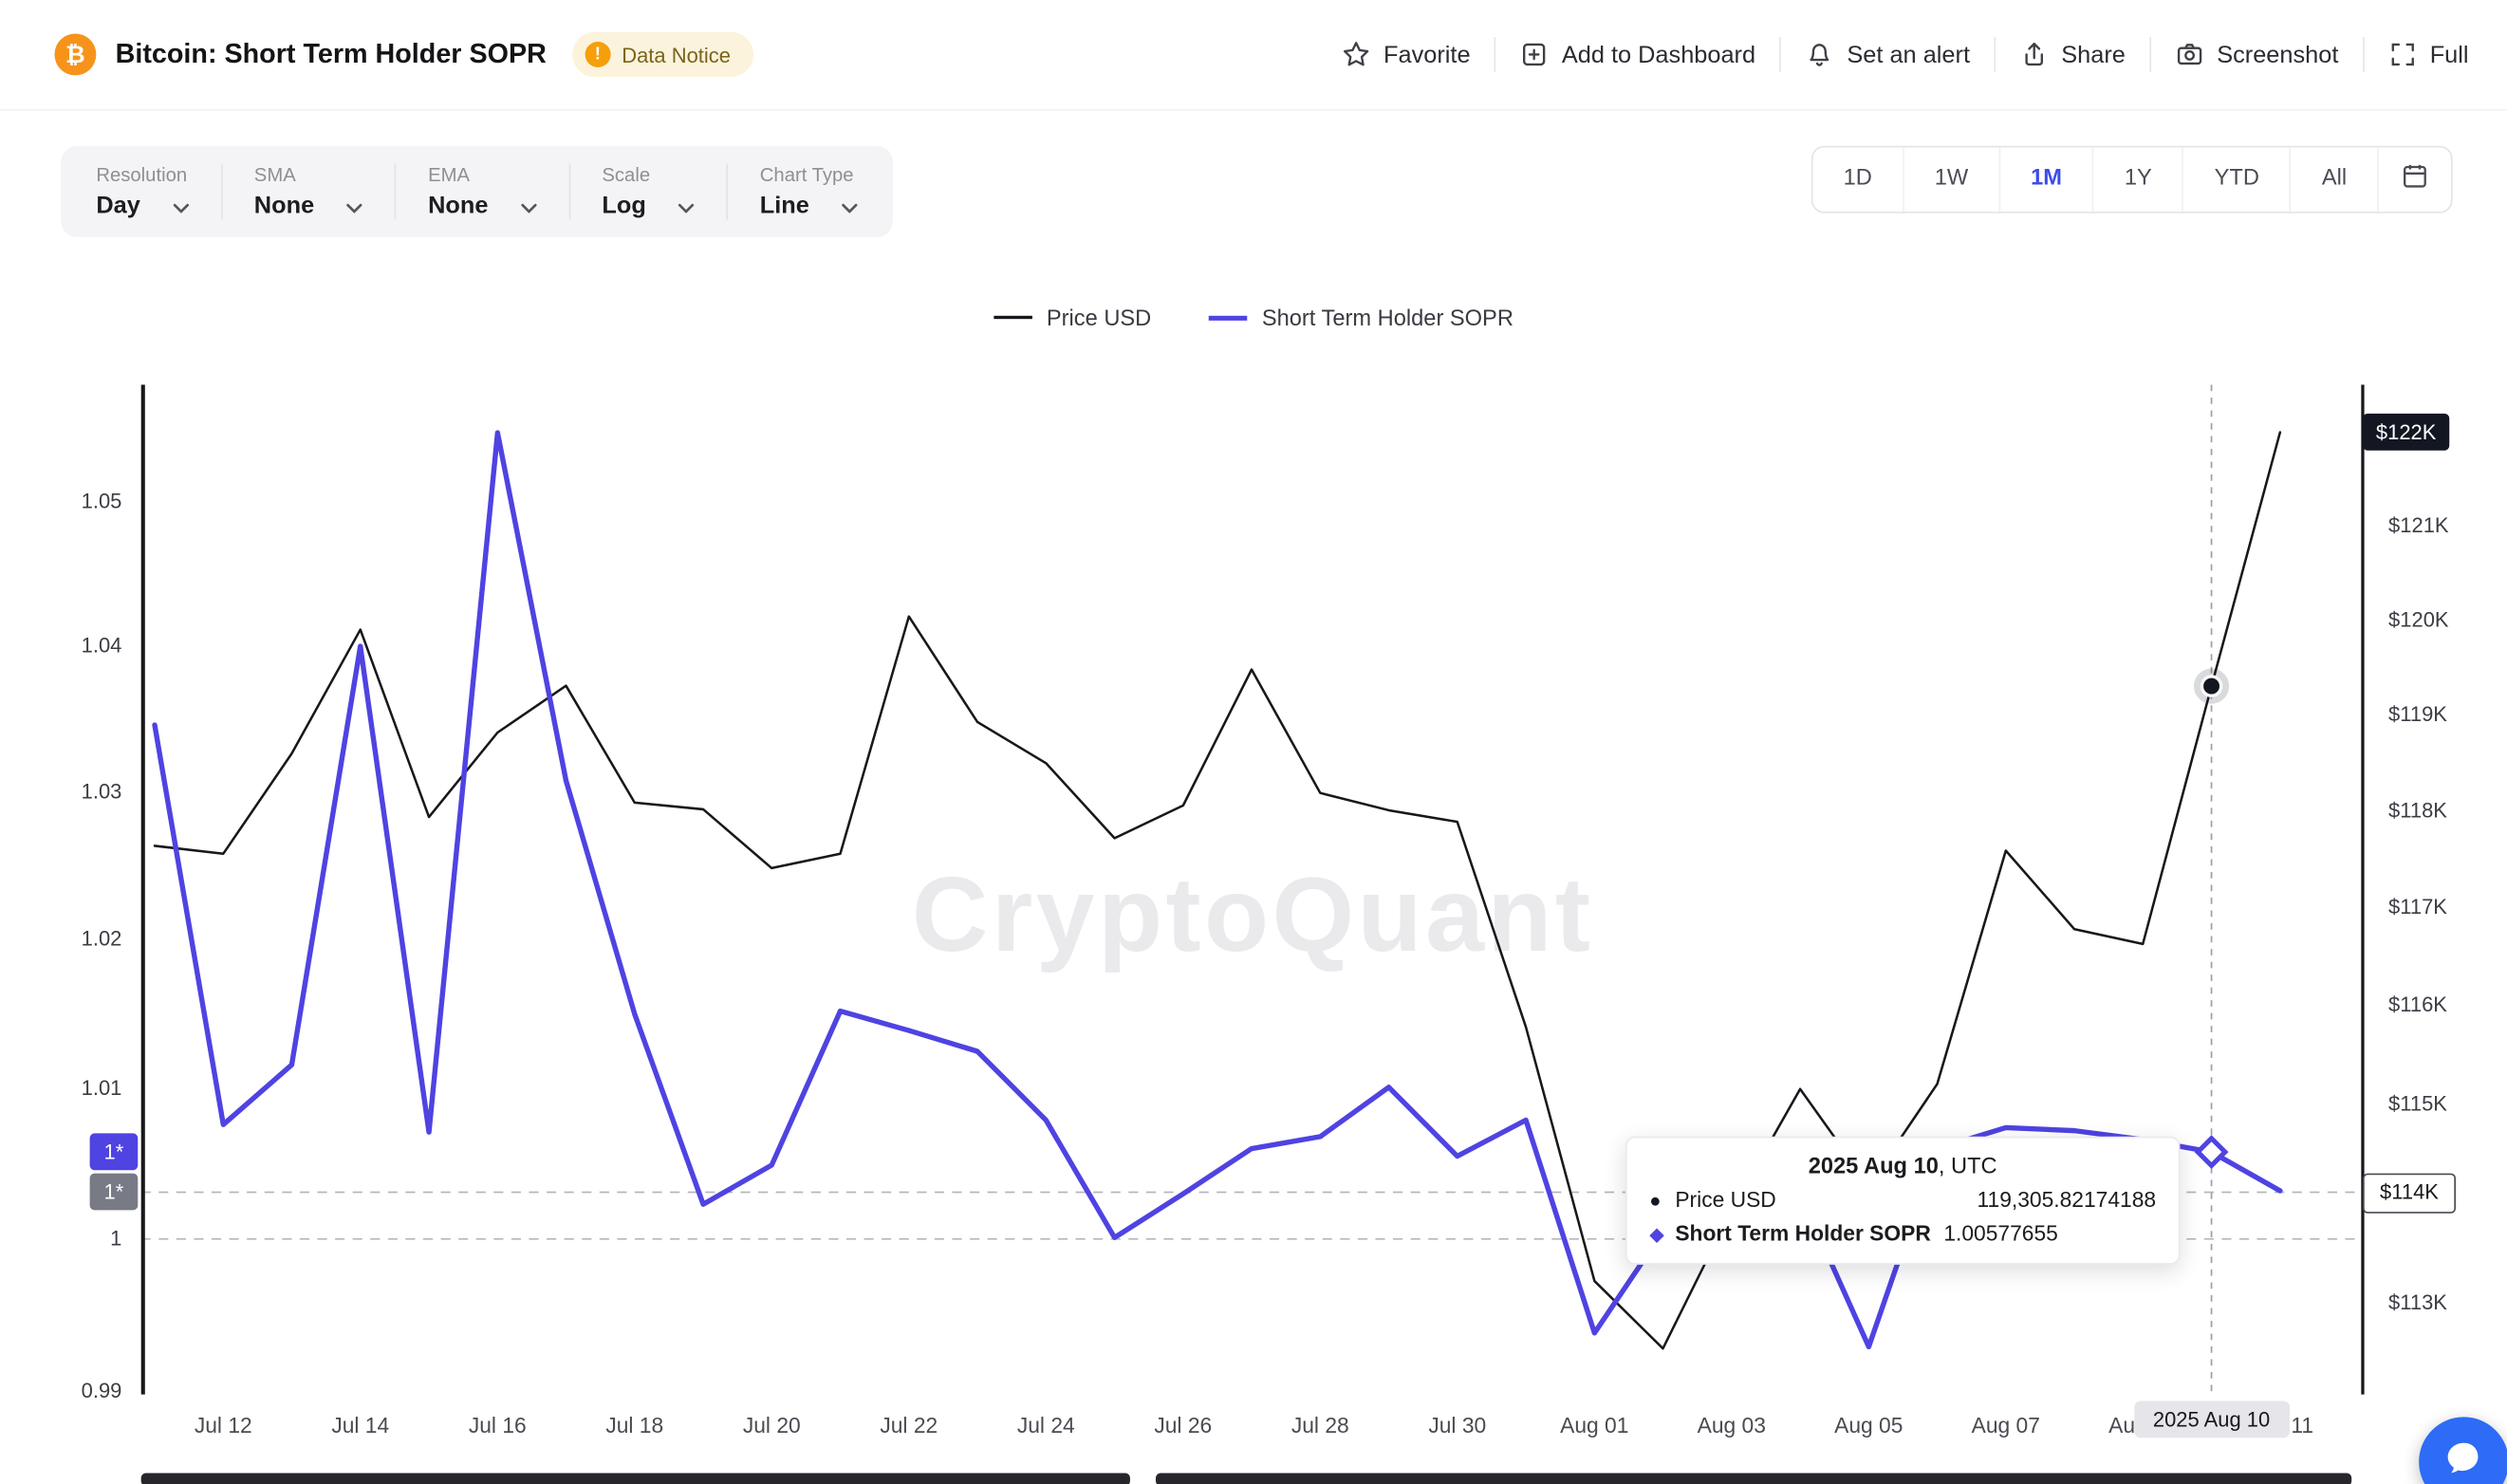 The image size is (2507, 1484). What do you see at coordinates (2005, 1425) in the screenshot?
I see `time-axis-label: Aug 07` at bounding box center [2005, 1425].